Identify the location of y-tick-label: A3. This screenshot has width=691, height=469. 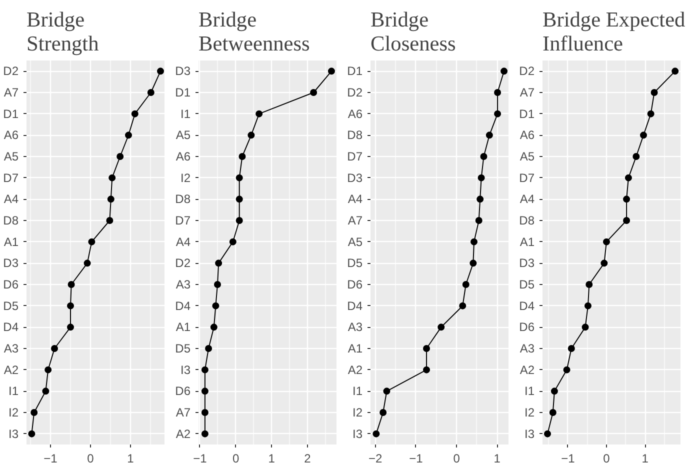
(355, 327).